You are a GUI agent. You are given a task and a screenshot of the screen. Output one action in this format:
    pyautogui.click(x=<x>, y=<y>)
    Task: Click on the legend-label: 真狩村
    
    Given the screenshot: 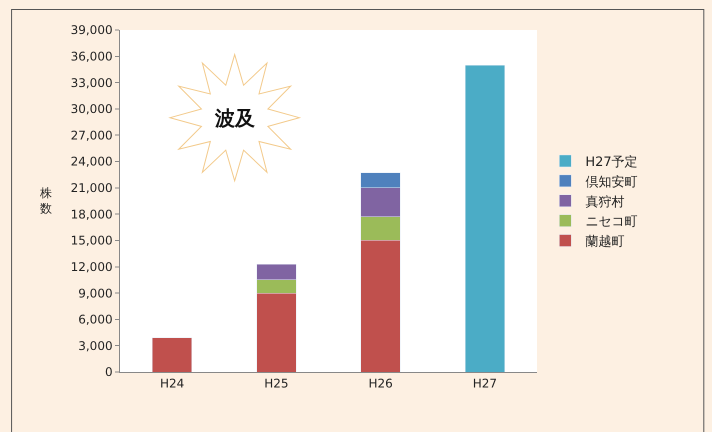 What is the action you would take?
    pyautogui.click(x=604, y=202)
    